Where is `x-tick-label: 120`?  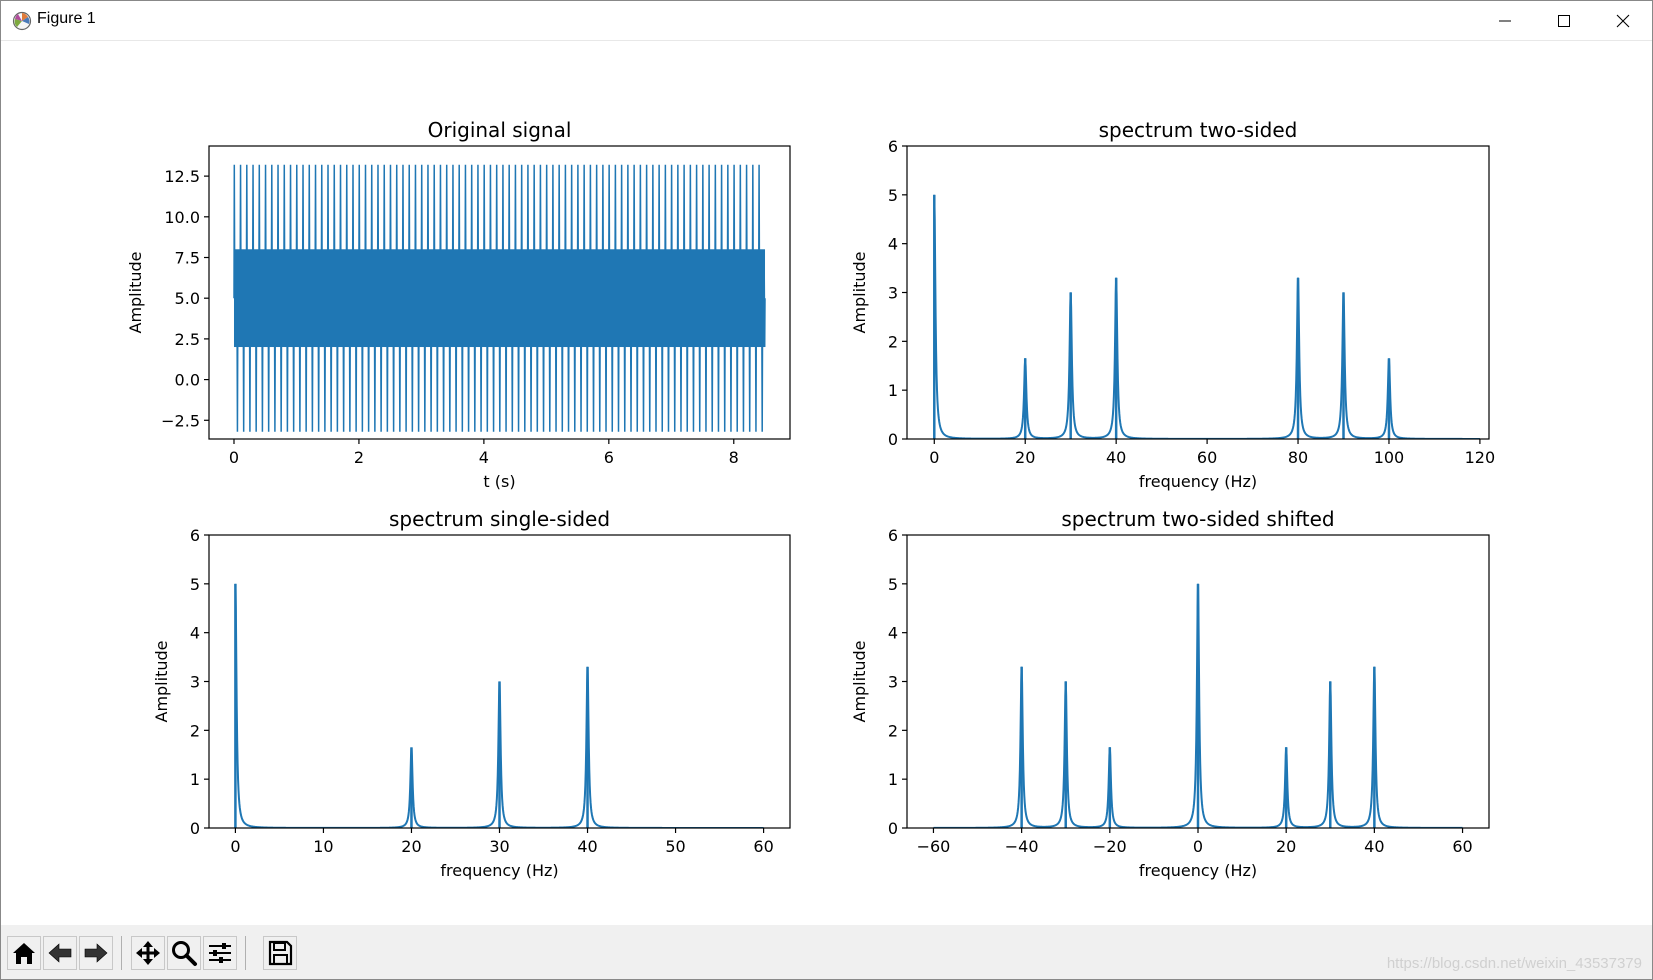
x-tick-label: 120 is located at coordinates (1480, 457).